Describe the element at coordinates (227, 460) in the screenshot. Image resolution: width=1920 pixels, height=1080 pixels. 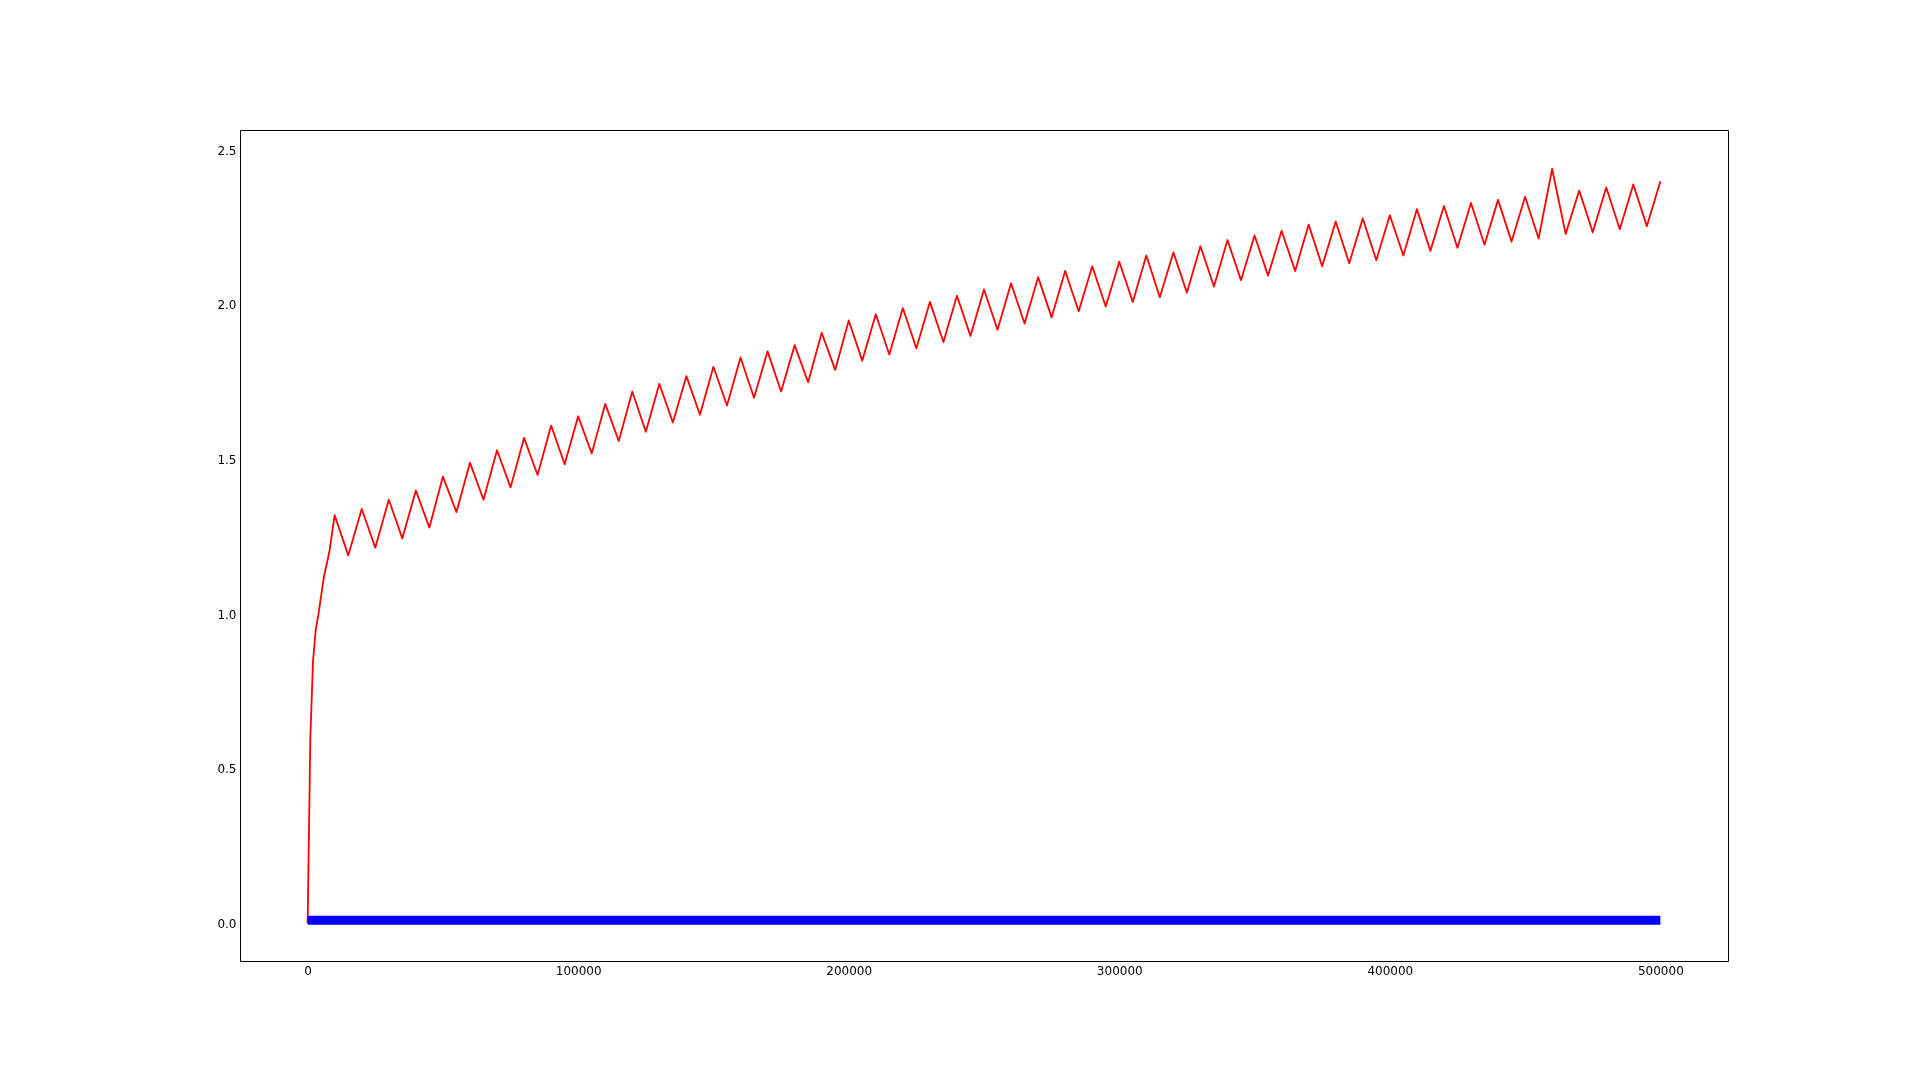
I see `y-tick-label: 1.5` at that location.